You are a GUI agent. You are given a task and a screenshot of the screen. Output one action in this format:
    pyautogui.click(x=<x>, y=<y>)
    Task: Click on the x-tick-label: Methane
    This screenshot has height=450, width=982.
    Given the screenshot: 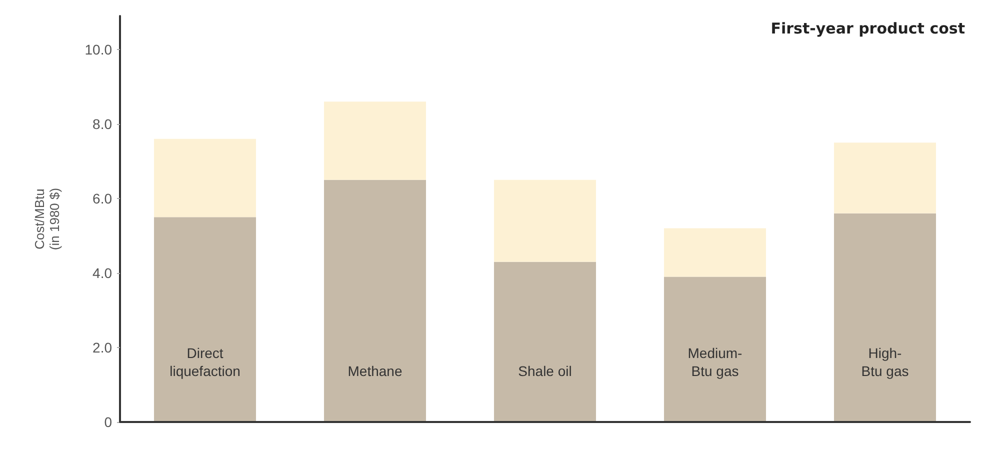 What is the action you would take?
    pyautogui.click(x=375, y=371)
    